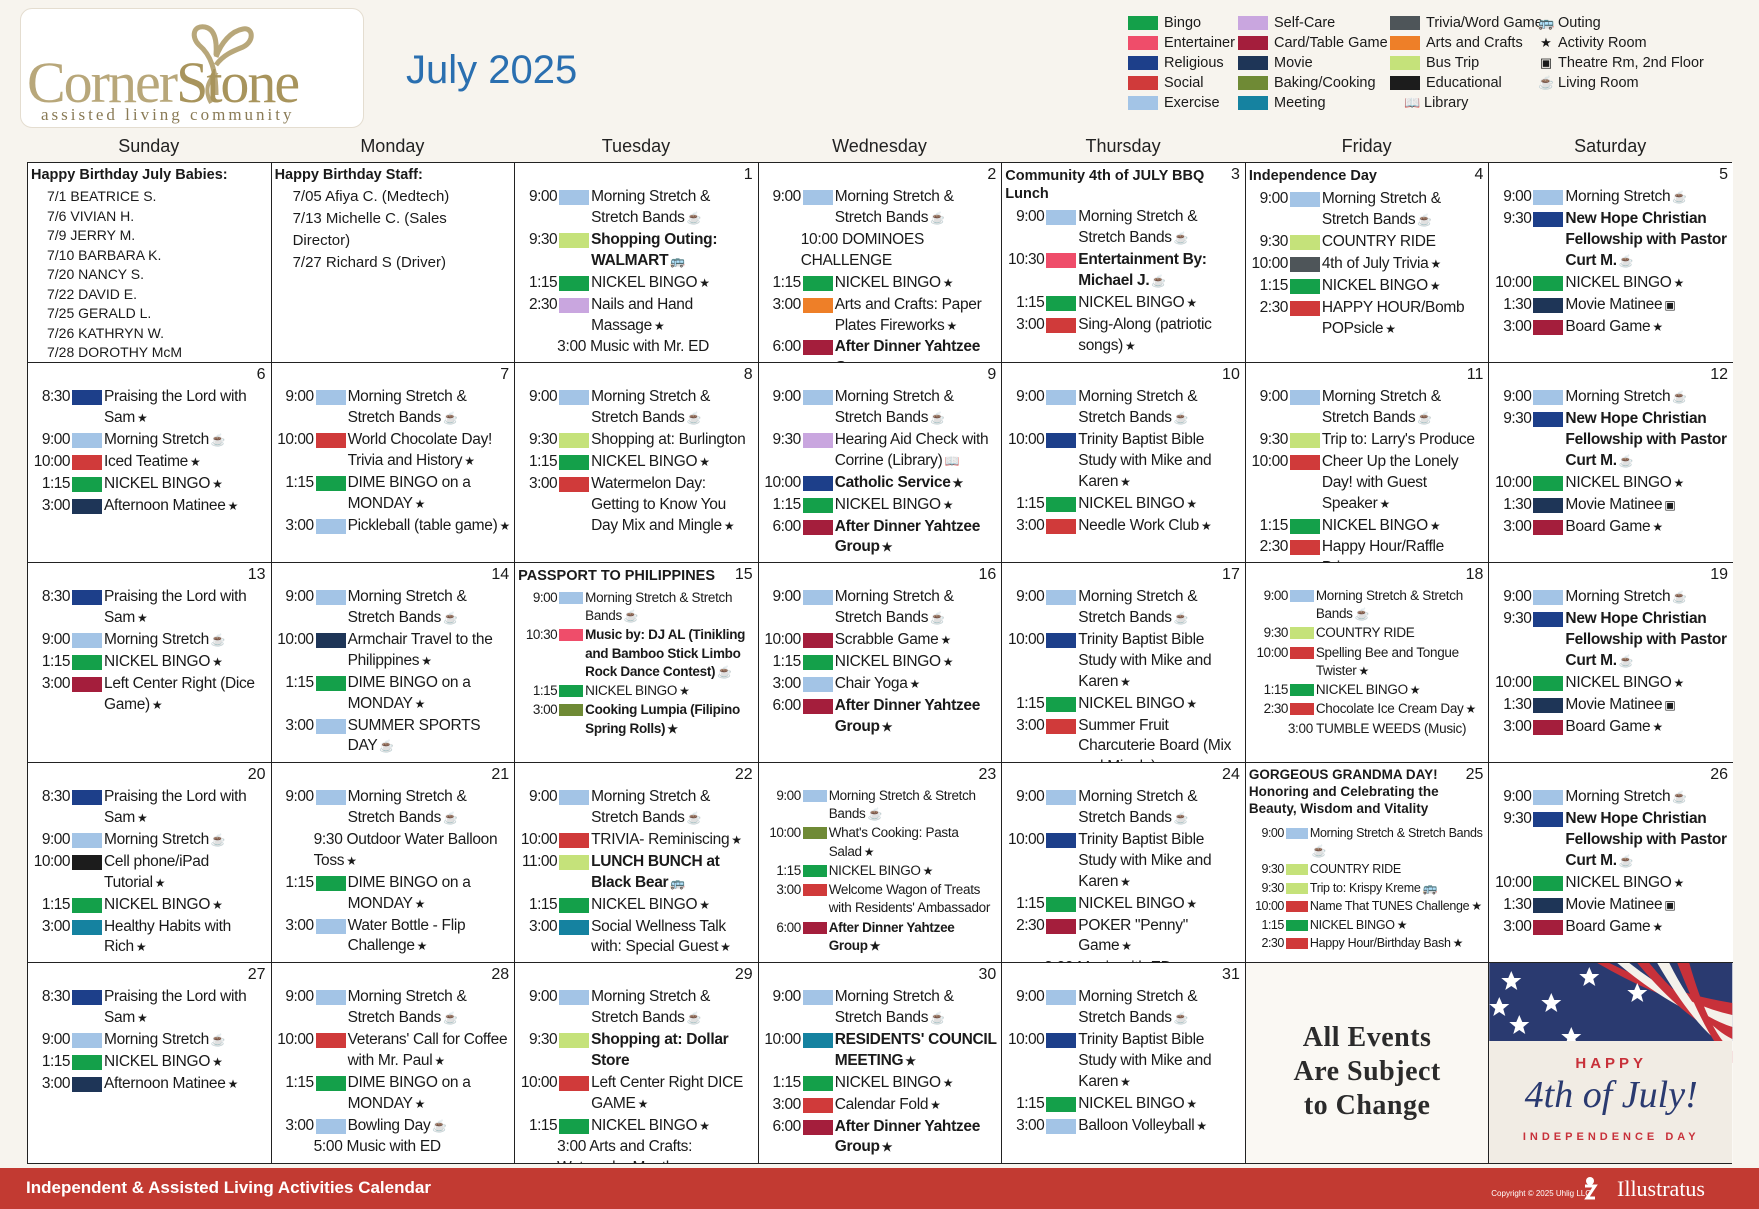  I want to click on event-title: Balloon Volleyball ★, so click(1142, 1125).